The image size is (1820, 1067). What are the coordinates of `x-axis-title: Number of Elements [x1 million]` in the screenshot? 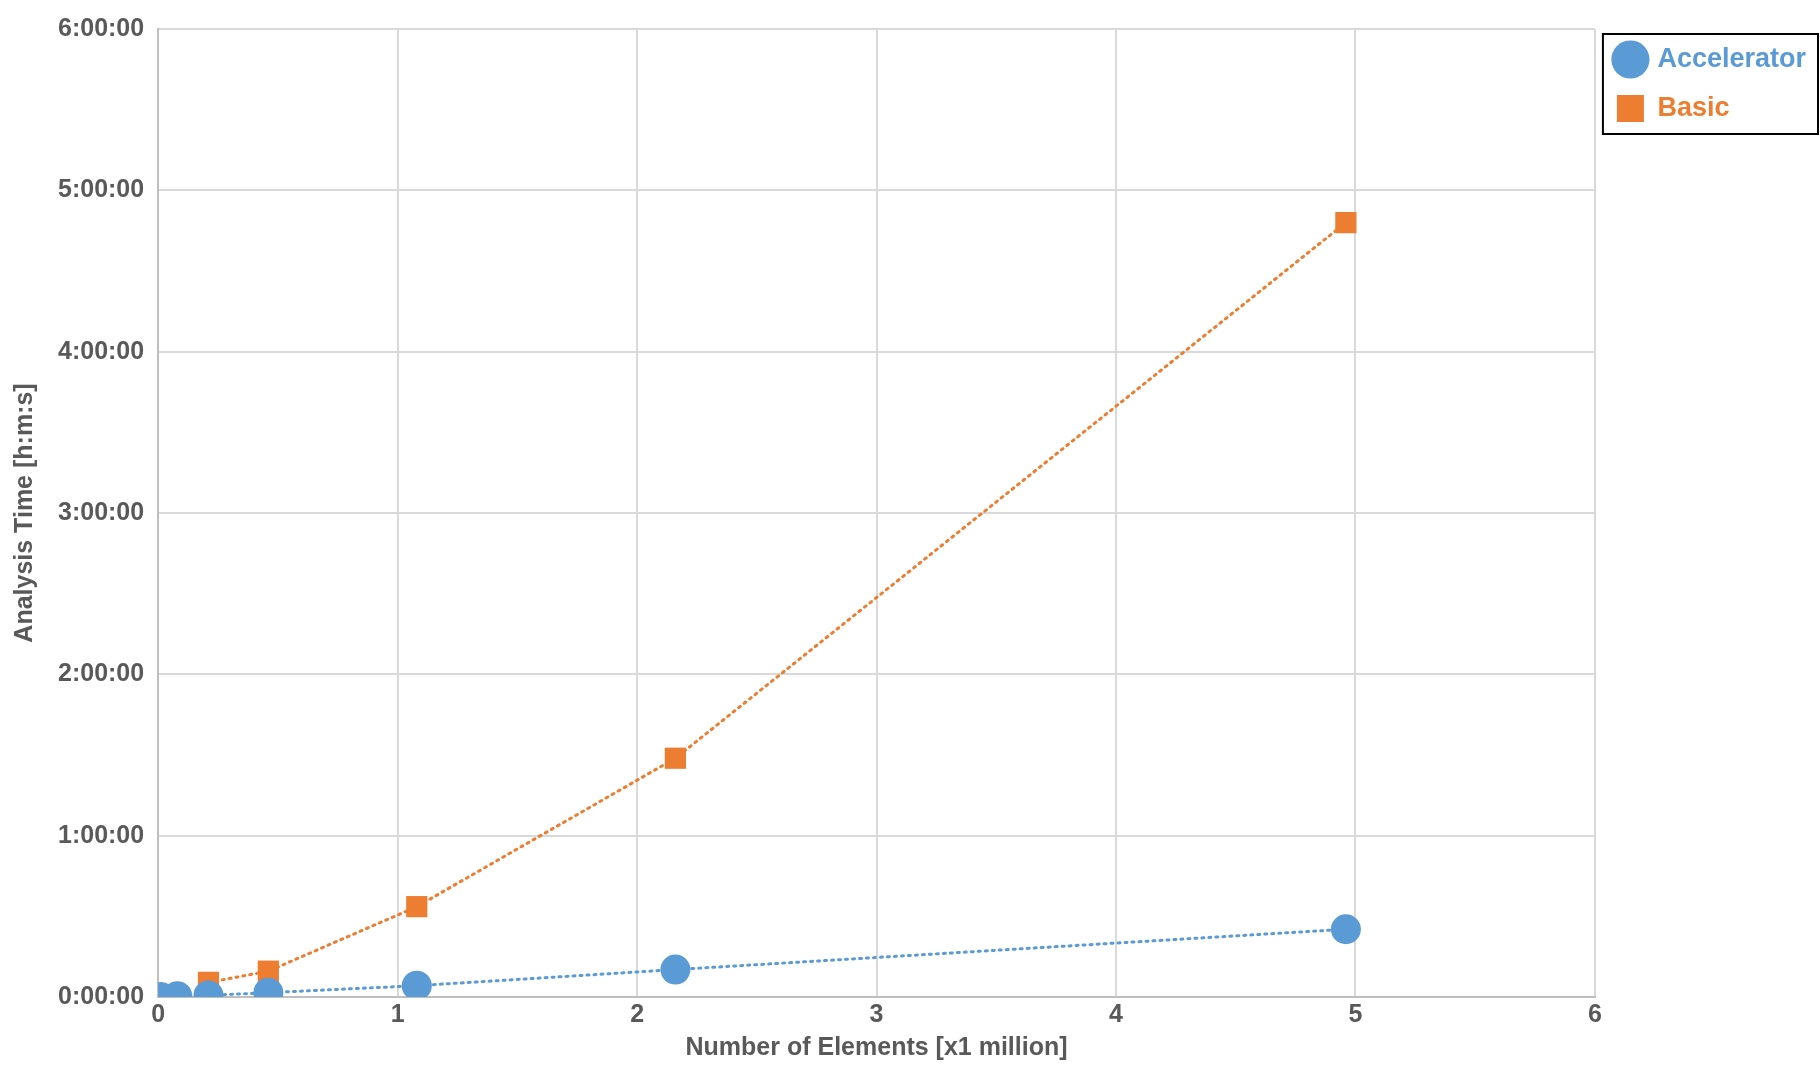 It's located at (876, 1045).